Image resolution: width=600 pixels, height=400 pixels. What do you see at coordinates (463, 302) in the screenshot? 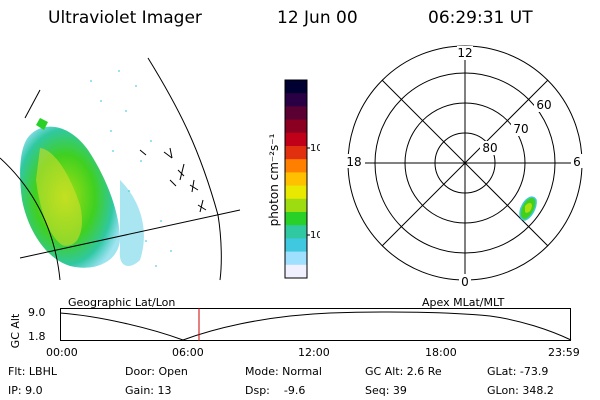
I see `polar-panel-label: Apex MLat/MLT` at bounding box center [463, 302].